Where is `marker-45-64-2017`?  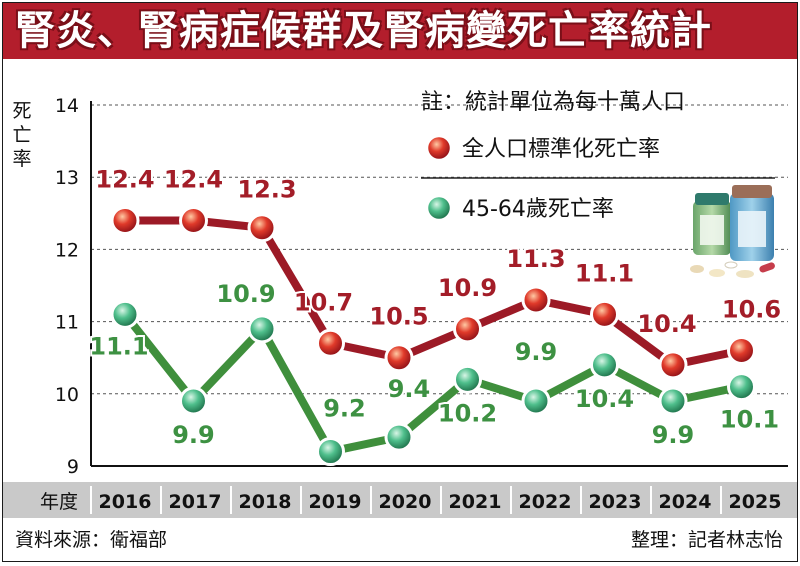
marker-45-64-2017 is located at coordinates (193, 401).